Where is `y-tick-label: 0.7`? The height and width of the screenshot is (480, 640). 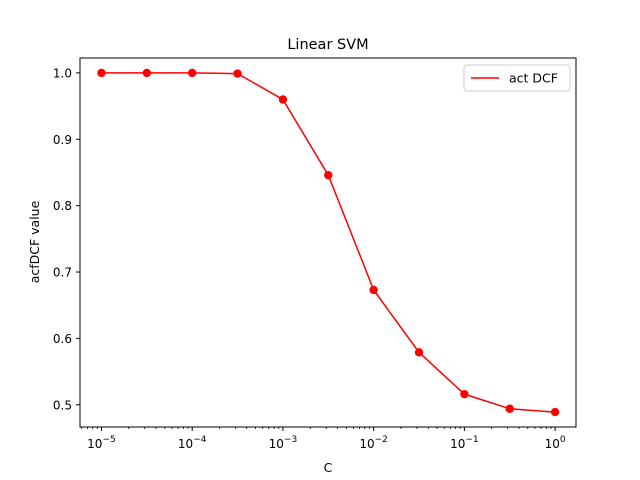 y-tick-label: 0.7 is located at coordinates (62, 273).